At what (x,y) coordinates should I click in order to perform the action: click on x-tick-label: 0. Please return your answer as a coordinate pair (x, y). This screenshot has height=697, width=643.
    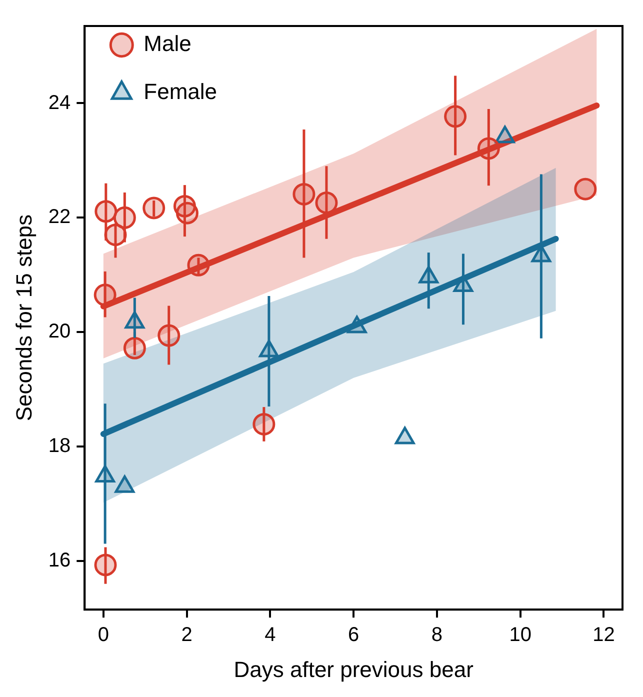
    Looking at the image, I should click on (103, 635).